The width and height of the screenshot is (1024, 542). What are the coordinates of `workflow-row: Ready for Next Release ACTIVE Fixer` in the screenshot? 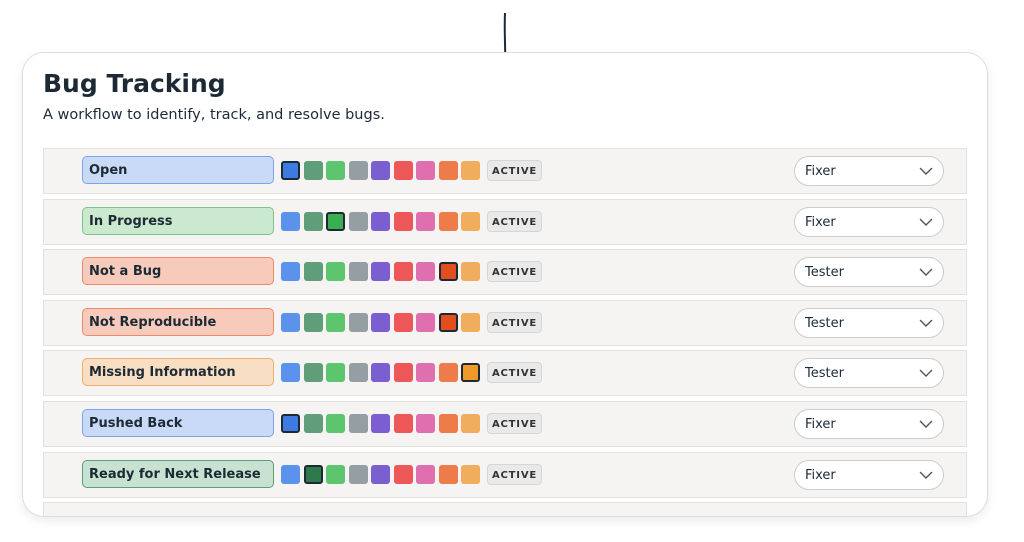 It's located at (505, 474).